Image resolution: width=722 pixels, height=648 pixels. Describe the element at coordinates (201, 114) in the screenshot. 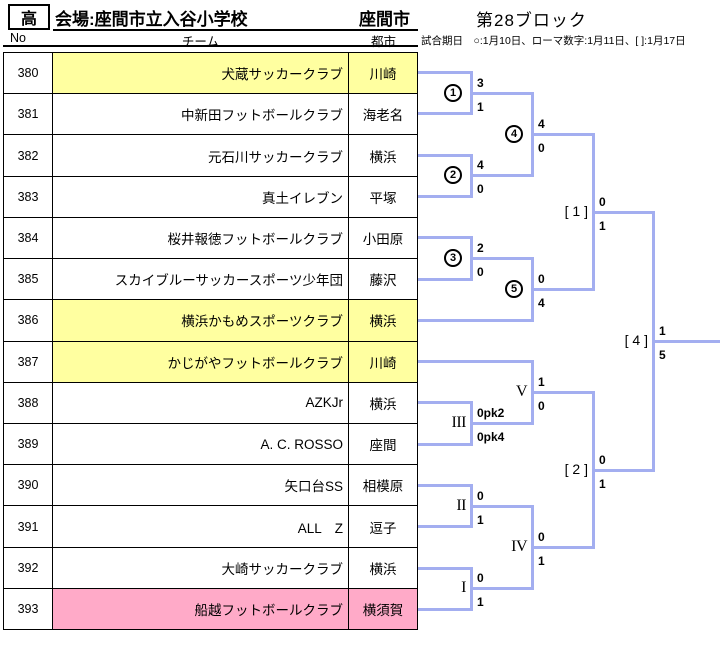

I see `team-name: 中新田フットボールクラブ` at that location.